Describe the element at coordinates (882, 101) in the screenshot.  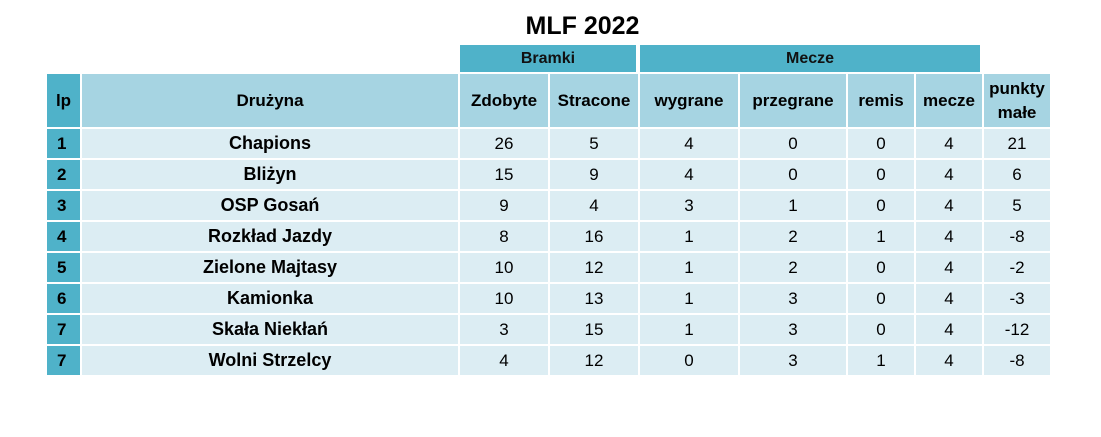
I see `column-header-draw: remis` at that location.